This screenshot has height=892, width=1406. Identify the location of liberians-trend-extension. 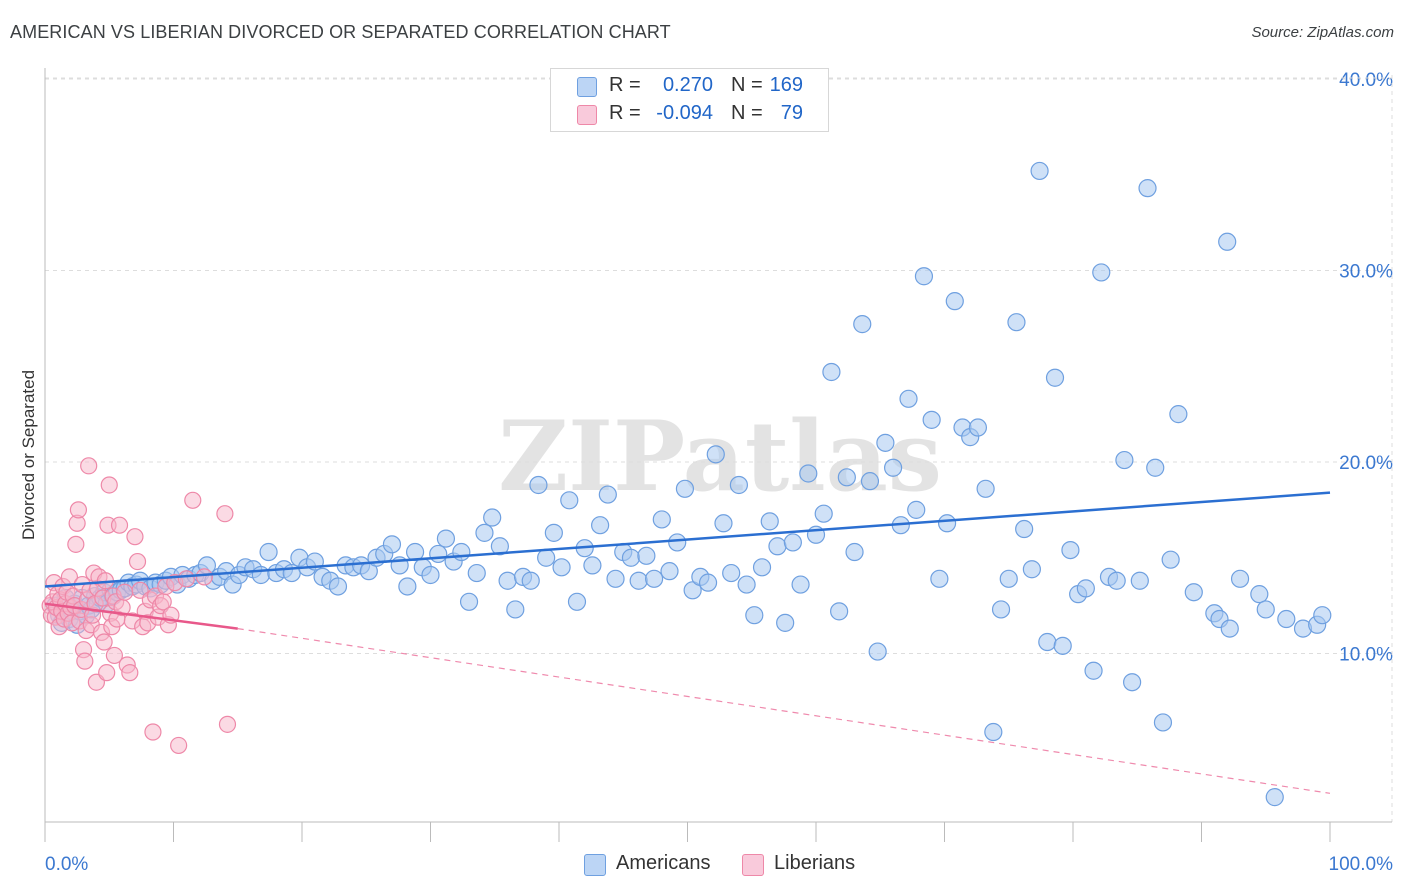
(784, 711).